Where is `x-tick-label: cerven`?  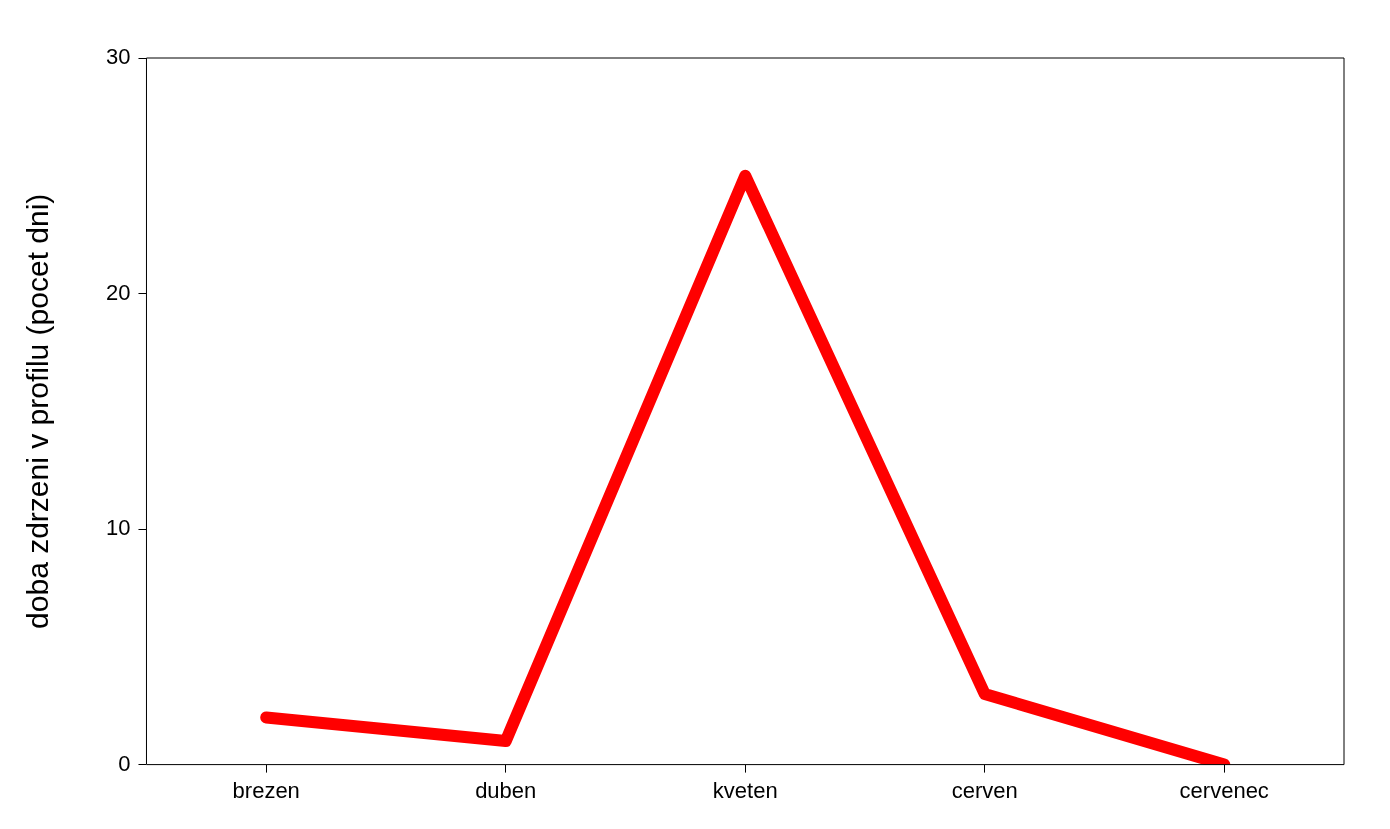
x-tick-label: cerven is located at coordinates (984, 790).